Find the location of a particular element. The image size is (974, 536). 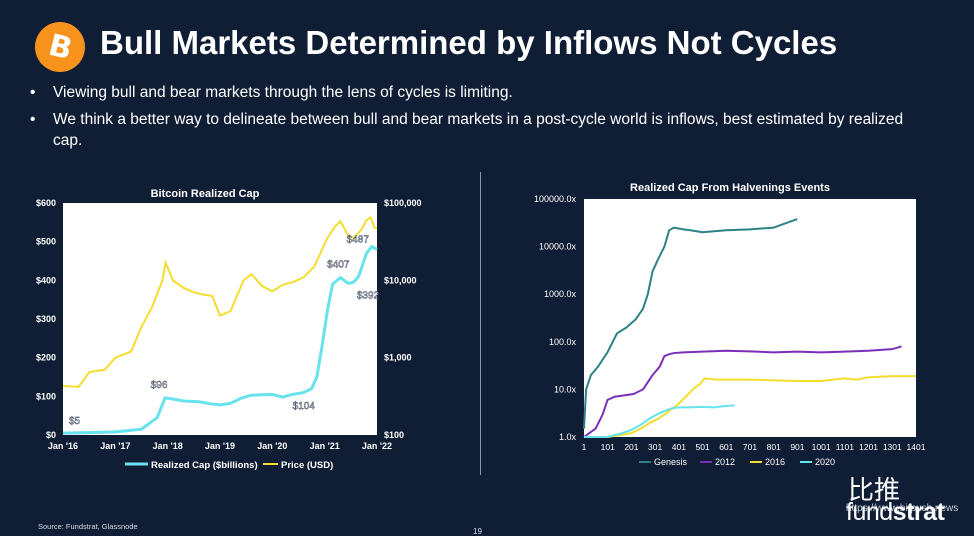

chart2-legend: Genesis 2012 2016 2020 is located at coordinates (737, 462).